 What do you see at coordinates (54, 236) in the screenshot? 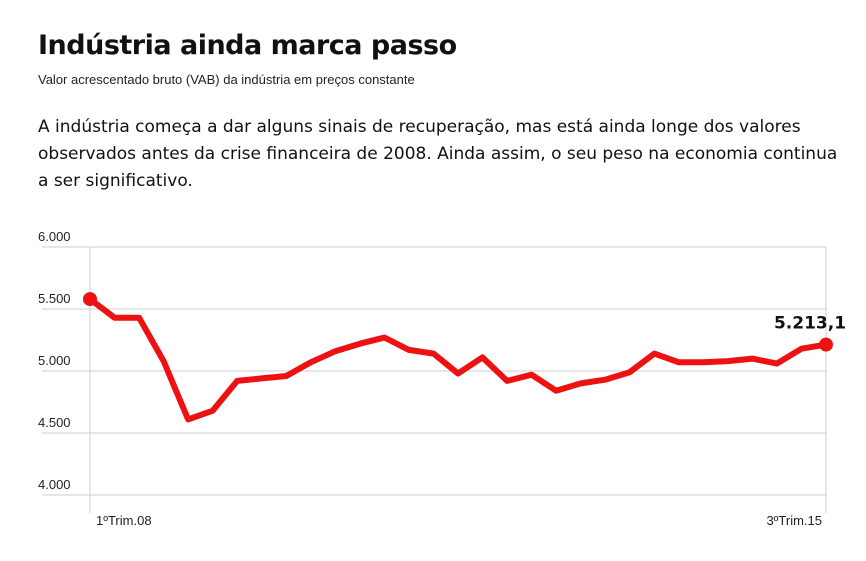
I see `y-tick-label: 6.000` at bounding box center [54, 236].